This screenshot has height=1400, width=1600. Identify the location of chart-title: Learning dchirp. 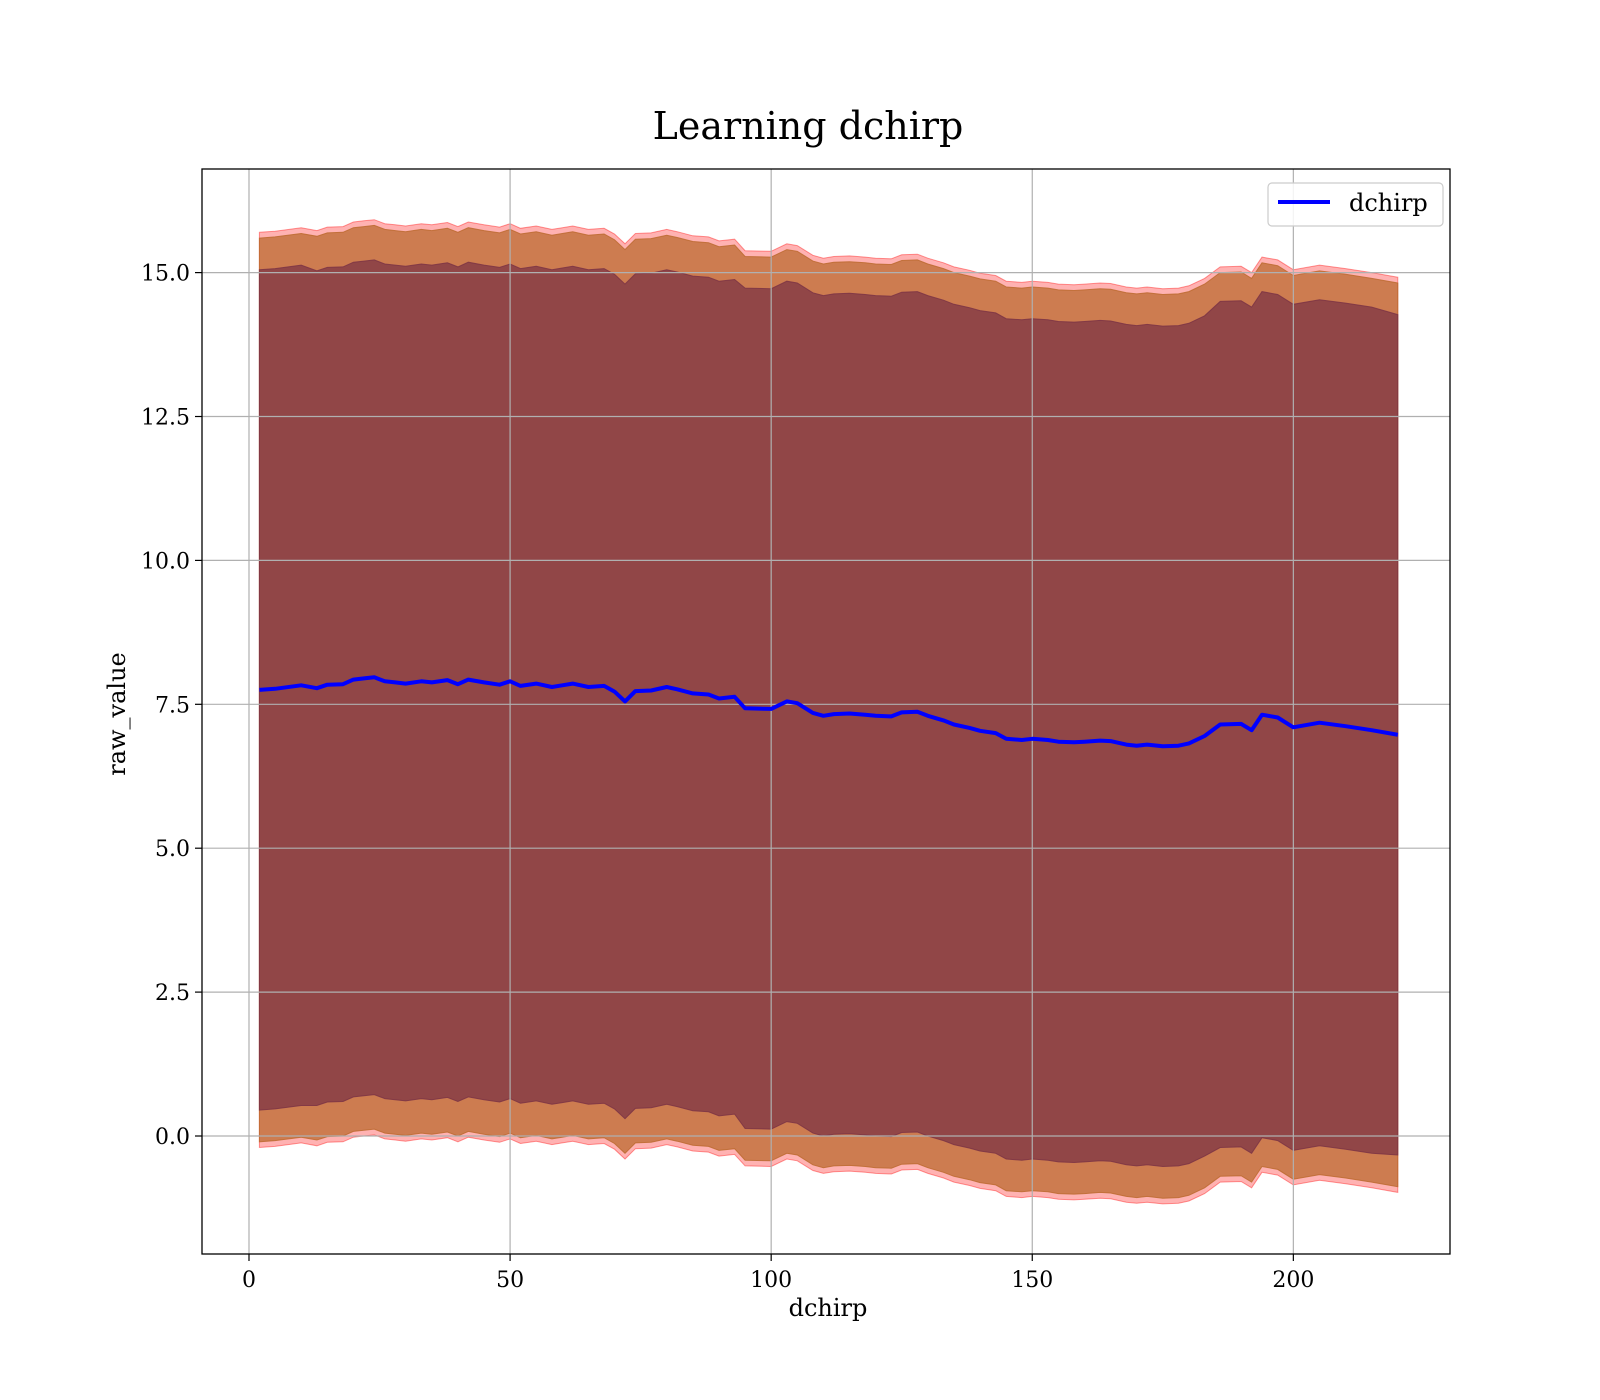
(808, 126).